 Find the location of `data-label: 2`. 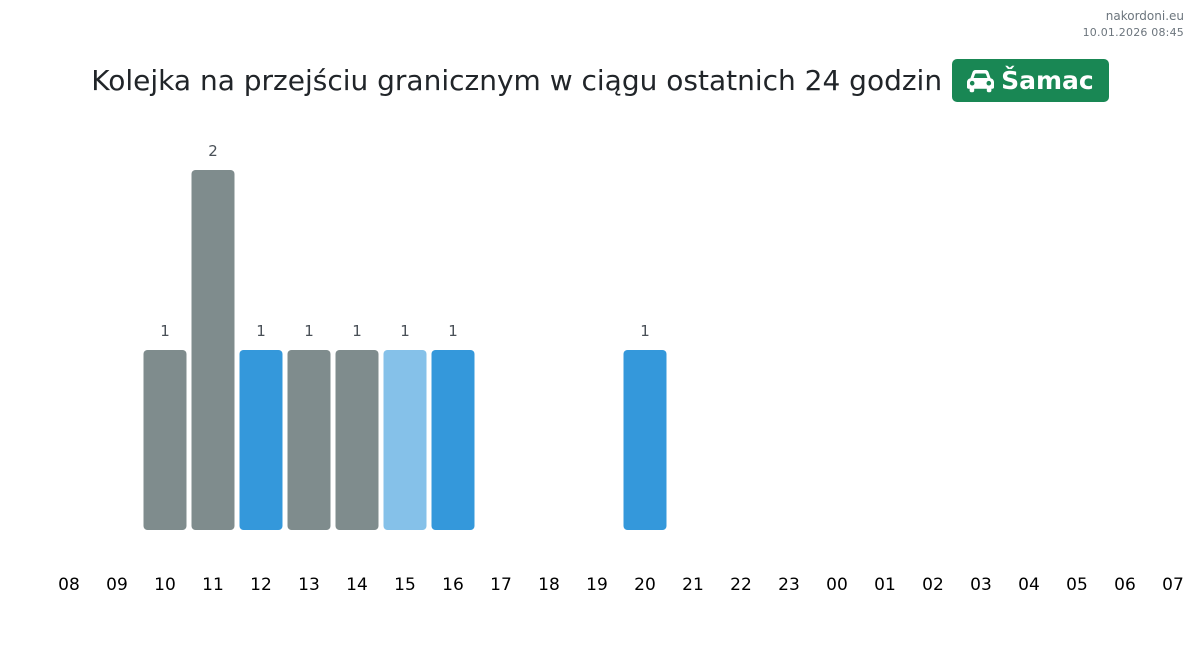

data-label: 2 is located at coordinates (213, 151).